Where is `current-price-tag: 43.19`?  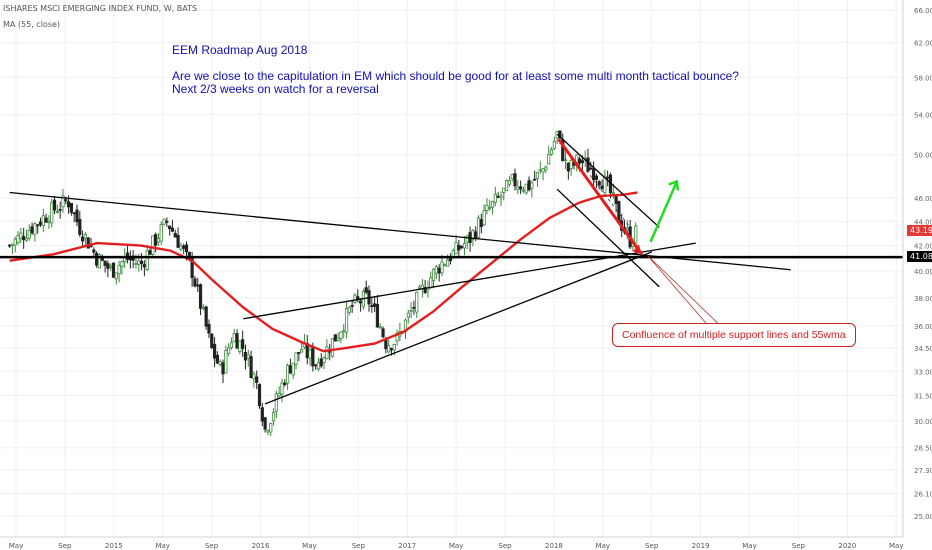
current-price-tag: 43.19 is located at coordinates (919, 231).